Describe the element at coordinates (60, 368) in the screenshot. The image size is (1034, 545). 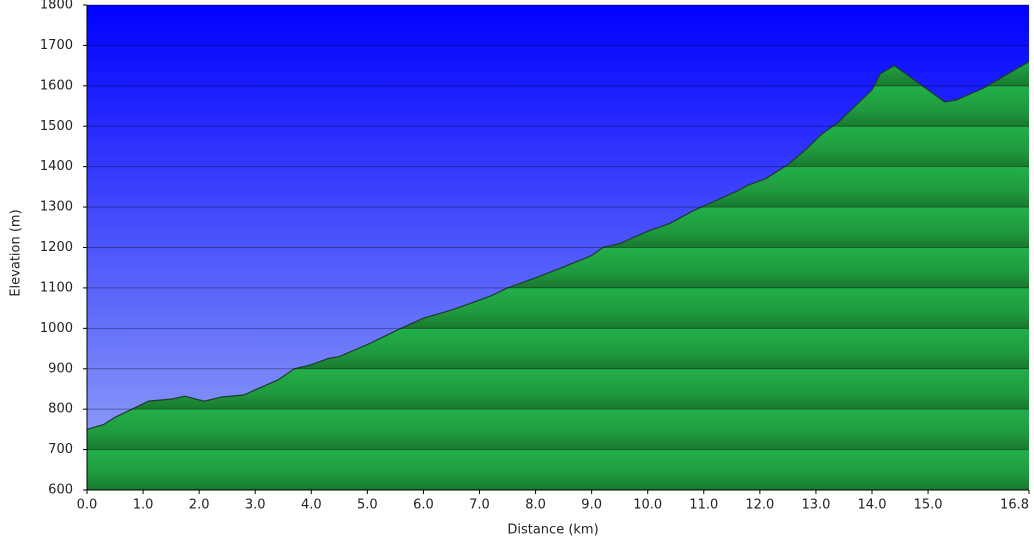
I see `y-tick-label: 900` at that location.